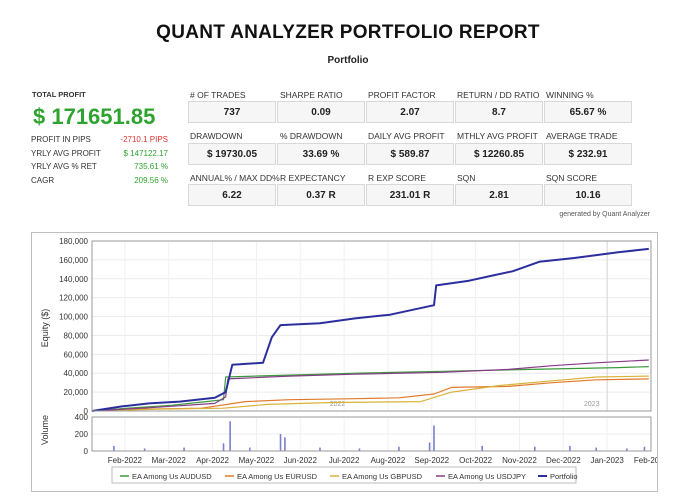 The width and height of the screenshot is (696, 503). I want to click on series-line-ea-among-us-usdjpy, so click(370, 385).